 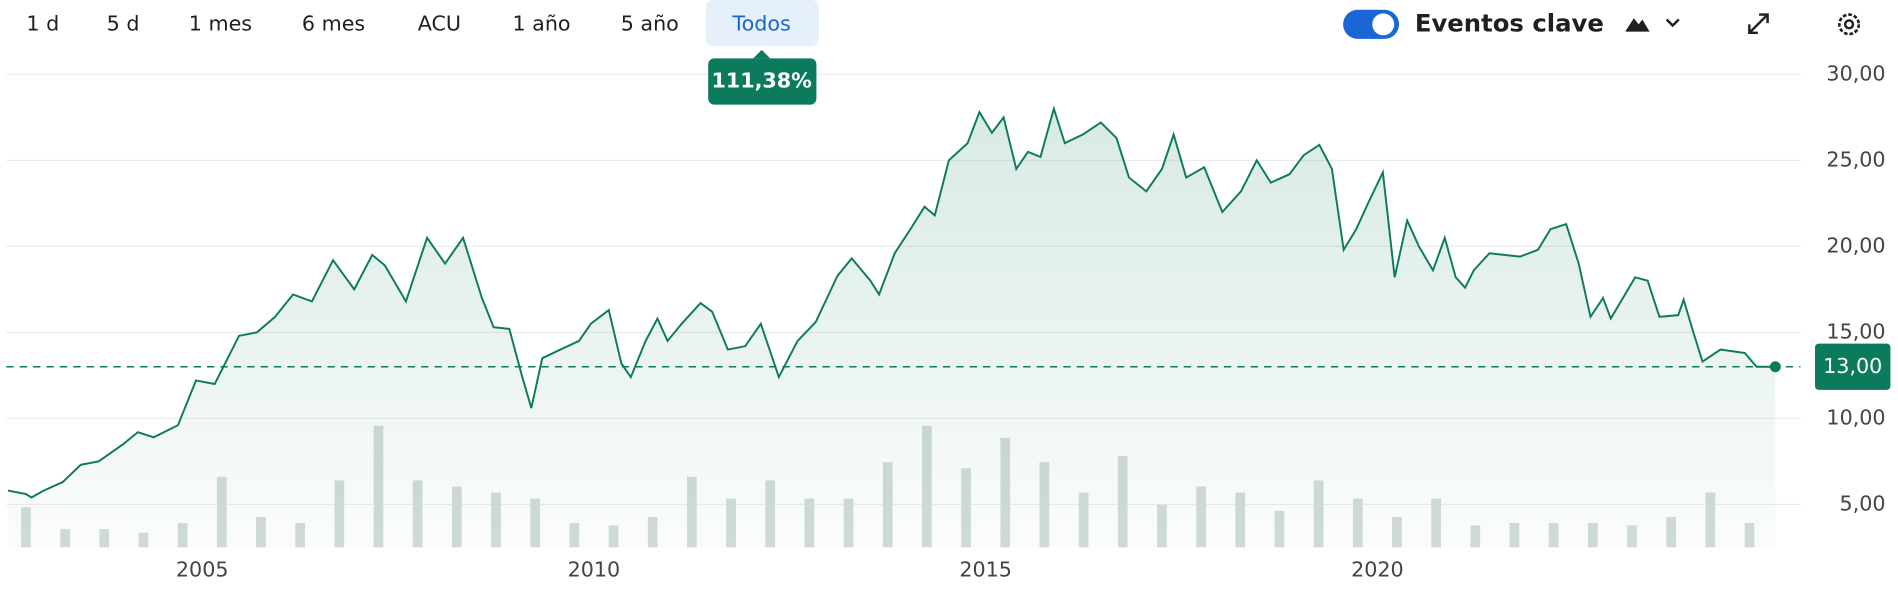 What do you see at coordinates (1758, 24) in the screenshot?
I see `expand-icon` at bounding box center [1758, 24].